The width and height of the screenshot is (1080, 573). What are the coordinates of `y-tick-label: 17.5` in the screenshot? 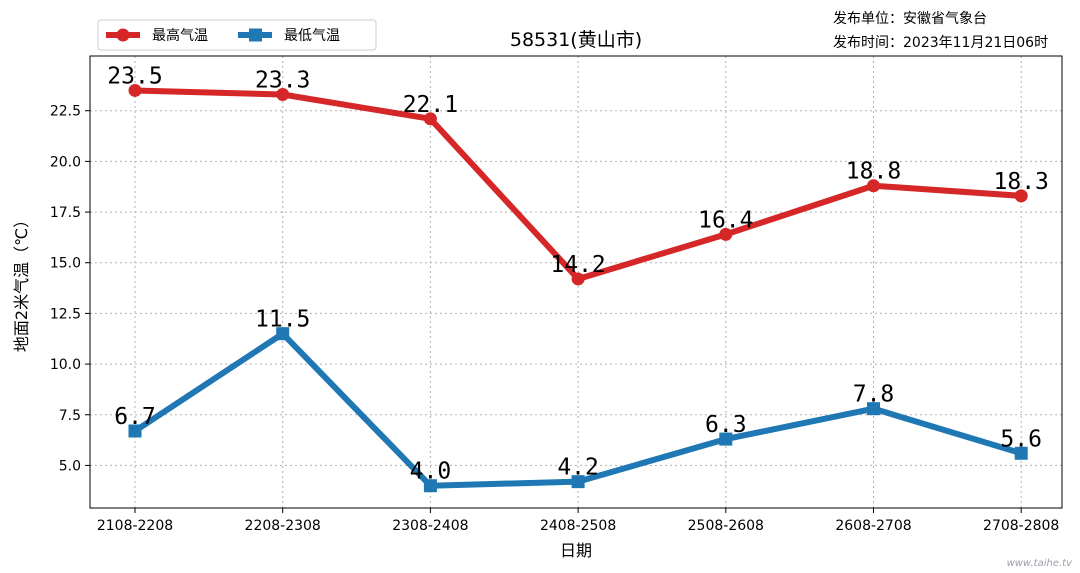 It's located at (65, 213).